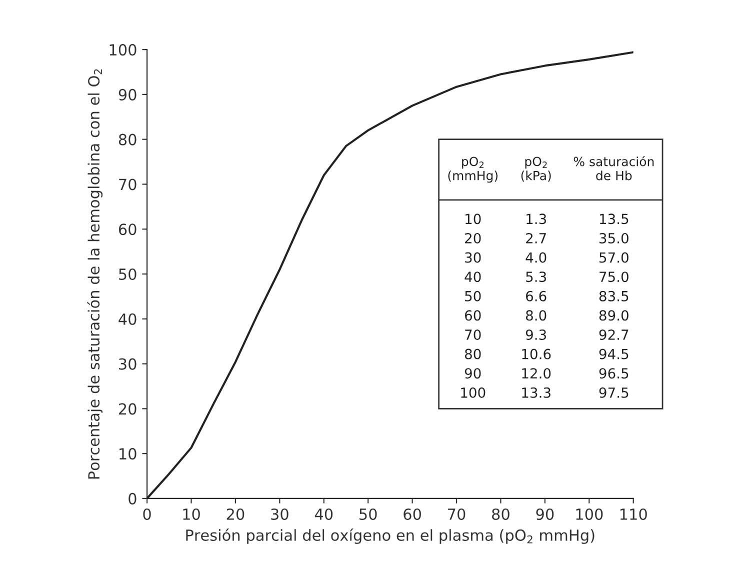  I want to click on y-tick-label: 90, so click(127, 94).